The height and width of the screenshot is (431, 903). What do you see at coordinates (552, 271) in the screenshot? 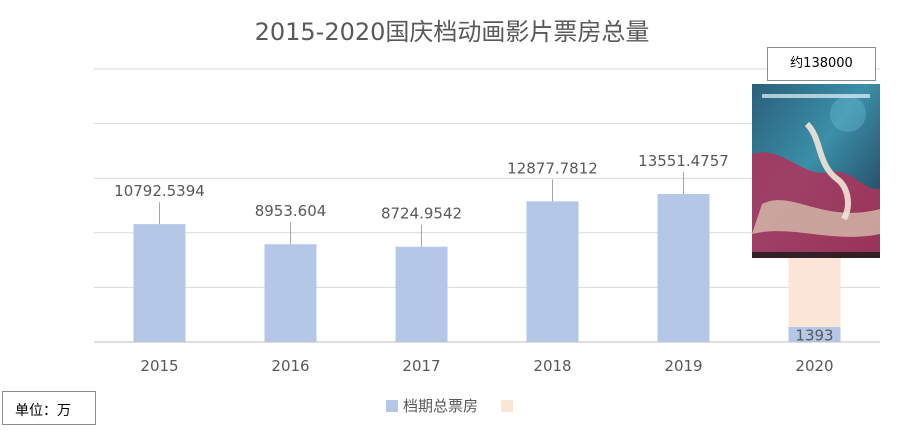
I see `bar-2018-series1` at bounding box center [552, 271].